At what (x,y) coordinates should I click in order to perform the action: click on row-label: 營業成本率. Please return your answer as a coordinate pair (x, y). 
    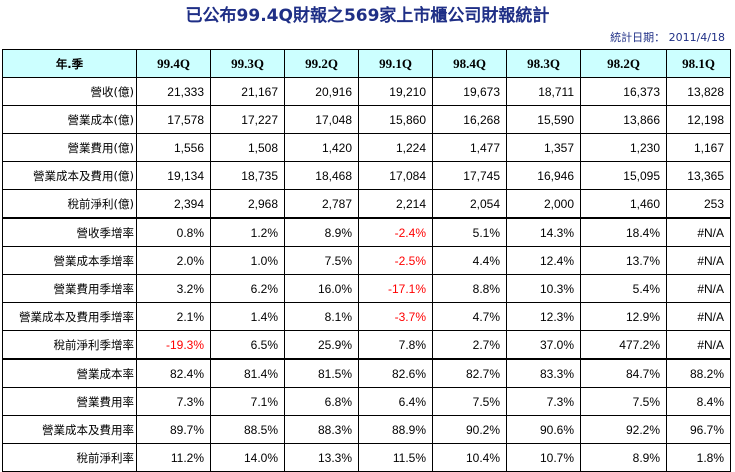
    Looking at the image, I should click on (69, 373).